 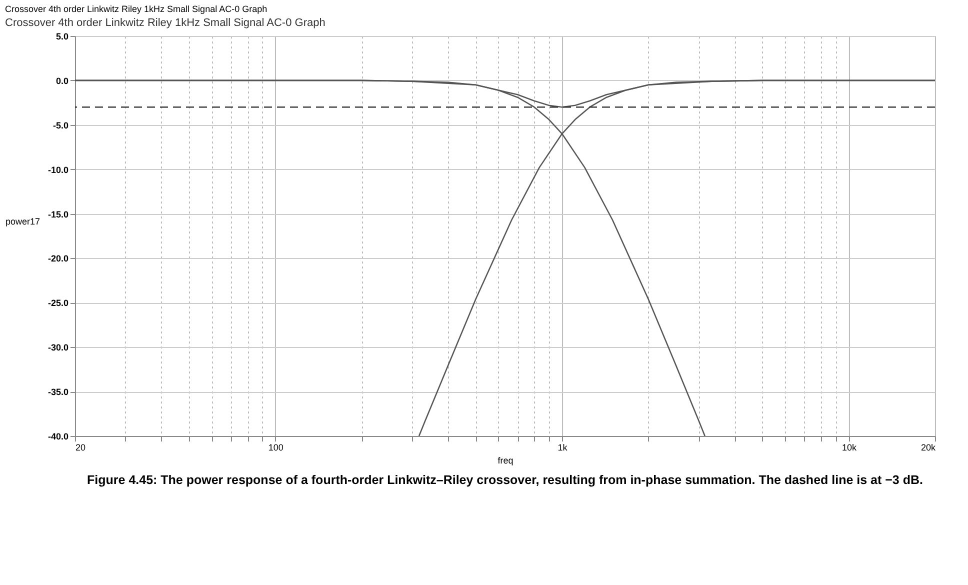 I want to click on x-tick-label: 100, so click(x=276, y=447).